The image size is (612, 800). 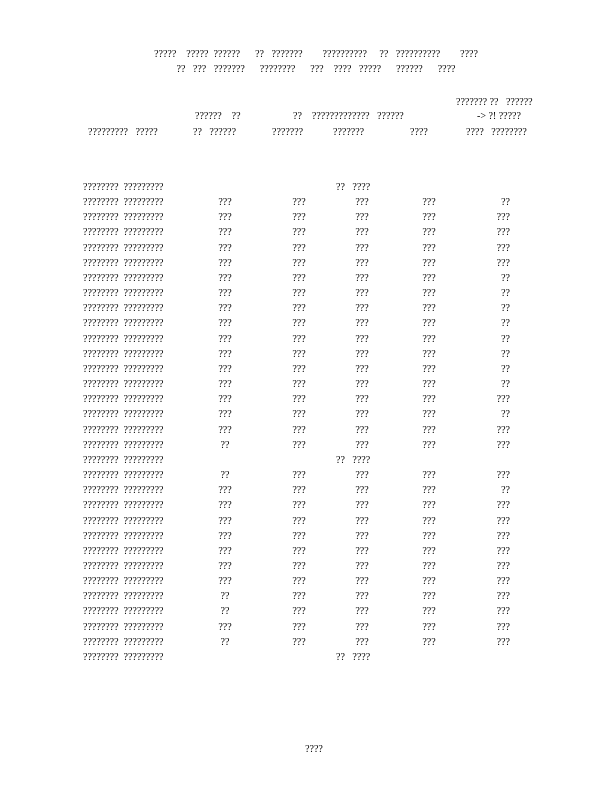 What do you see at coordinates (349, 132) in the screenshot?
I see `column-header-3: ???????` at bounding box center [349, 132].